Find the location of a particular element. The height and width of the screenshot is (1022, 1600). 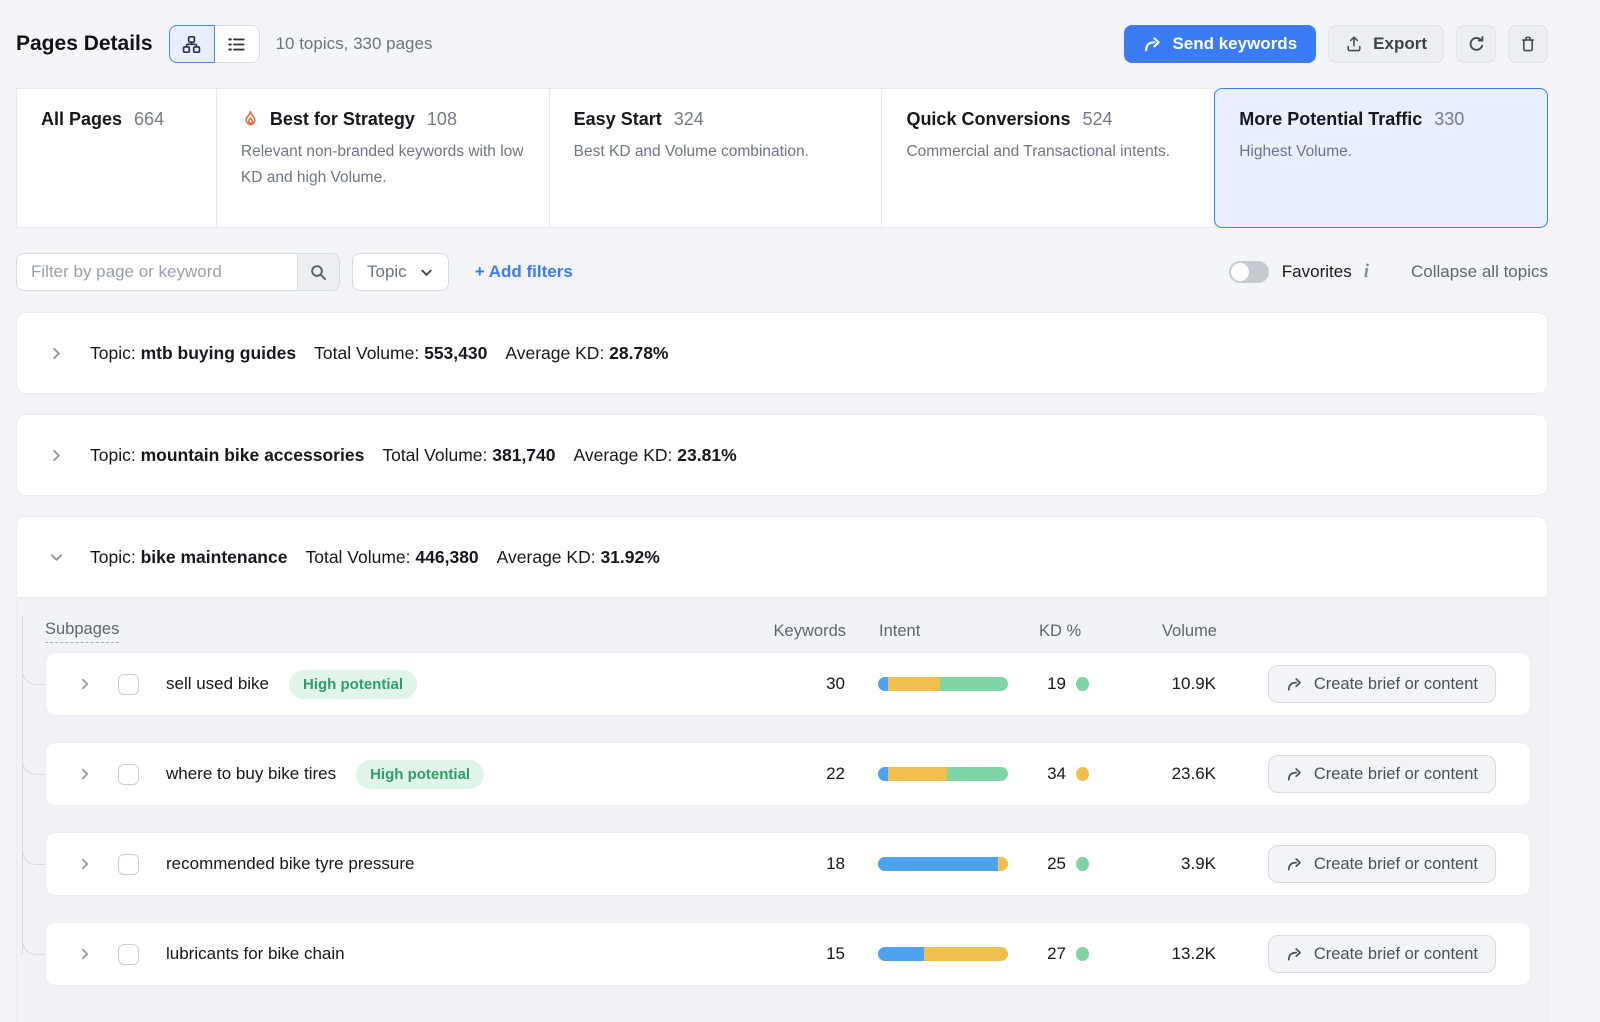

tab-description: Highest Volume. is located at coordinates (1296, 151).